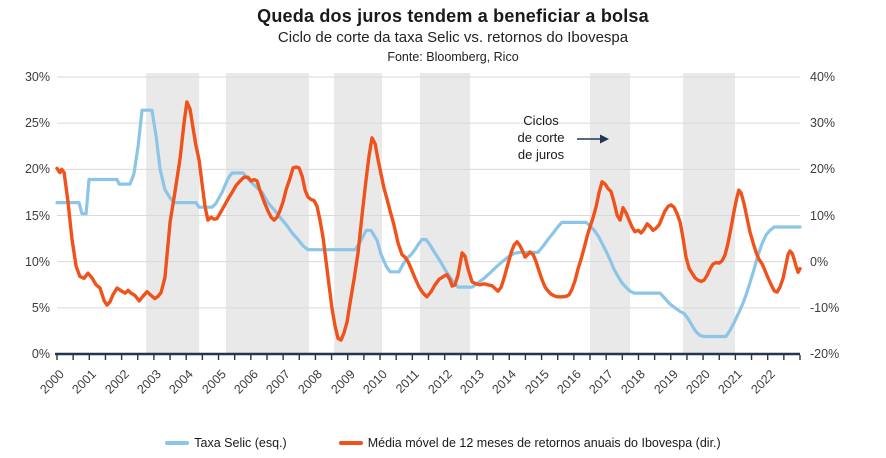 The image size is (886, 458). Describe the element at coordinates (823, 215) in the screenshot. I see `y-axis-label-right: 10%` at that location.